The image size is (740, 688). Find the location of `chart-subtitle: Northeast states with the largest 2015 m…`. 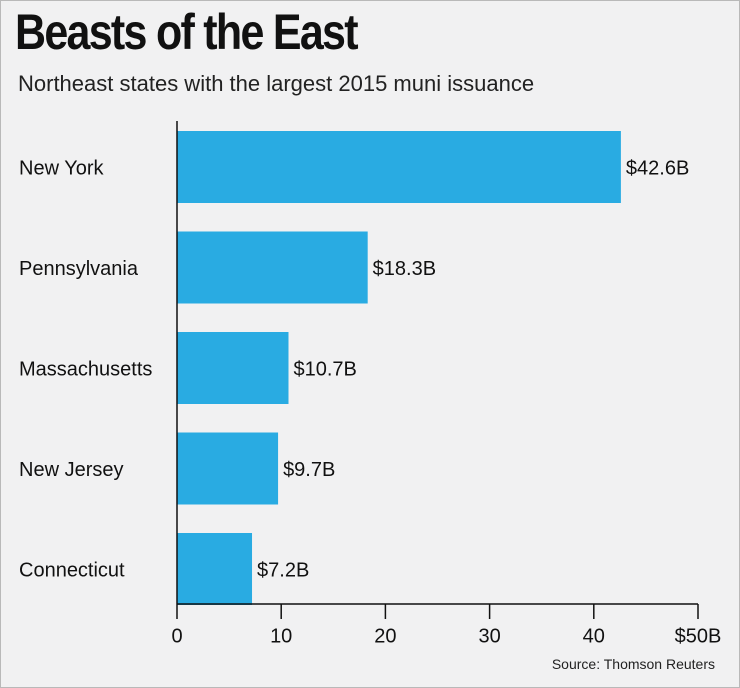

chart-subtitle: Northeast states with the largest 2015 m… is located at coordinates (276, 83).